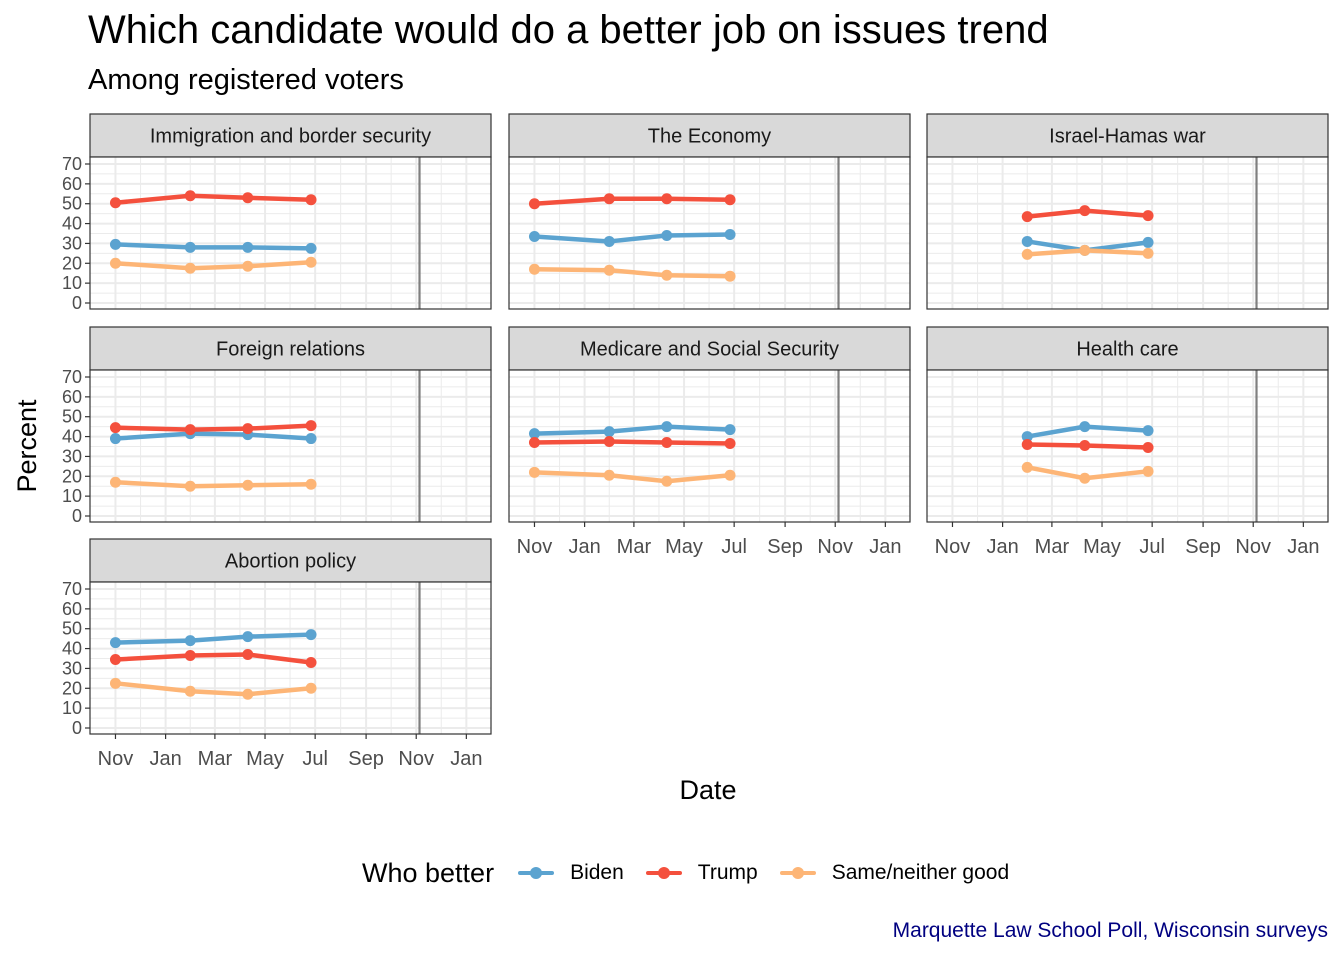 This screenshot has height=960, width=1344. I want to click on facet-strip-label: Health care, so click(1127, 350).